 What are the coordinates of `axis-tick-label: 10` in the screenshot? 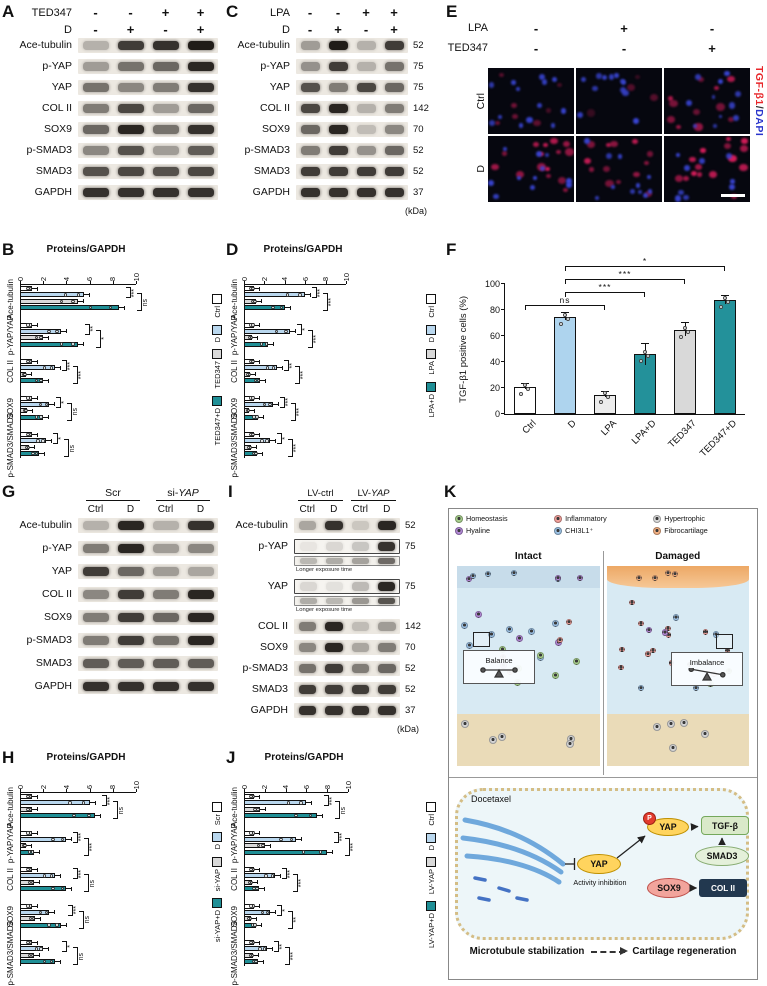 It's located at (348, 784).